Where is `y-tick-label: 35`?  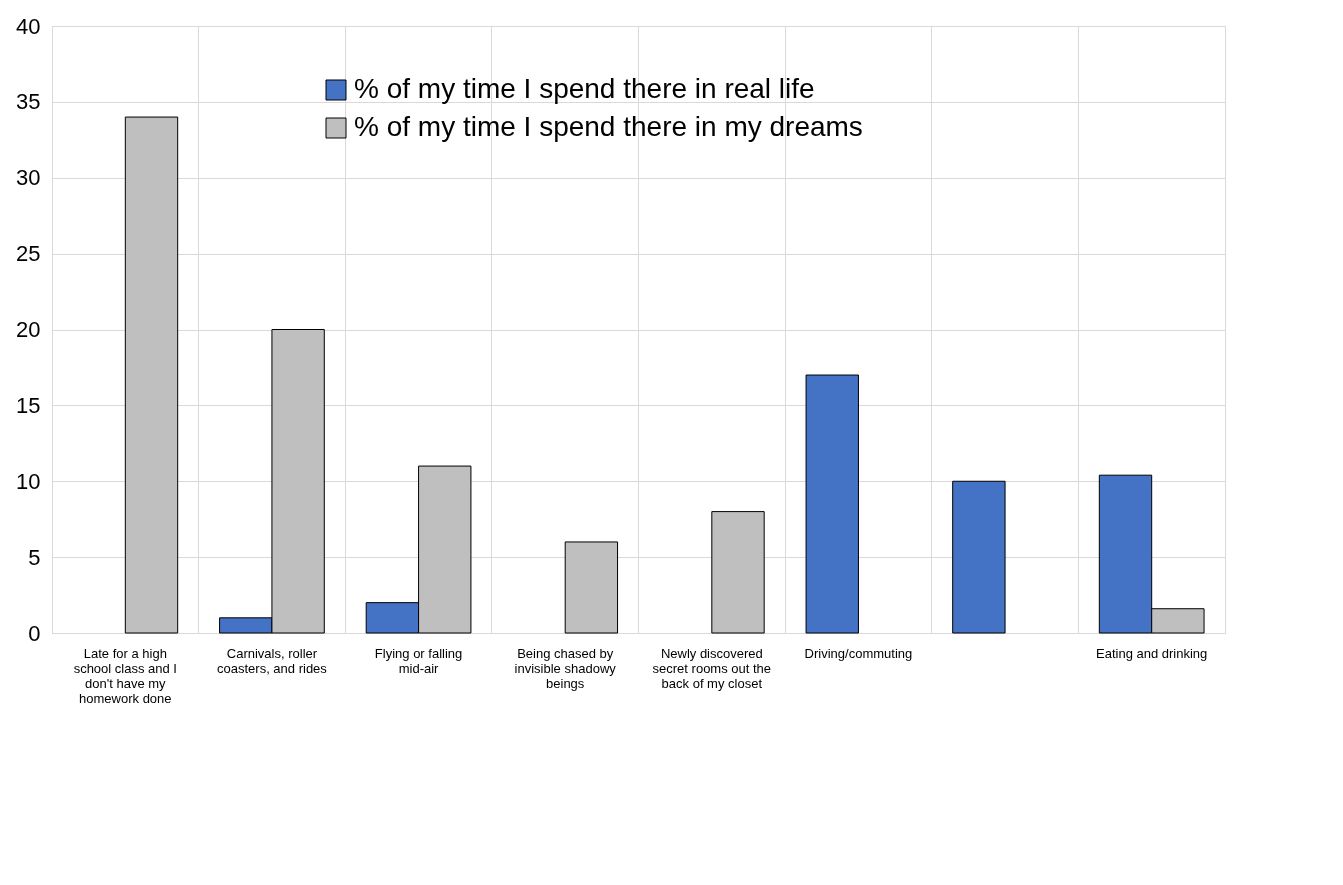
y-tick-label: 35 is located at coordinates (28, 102).